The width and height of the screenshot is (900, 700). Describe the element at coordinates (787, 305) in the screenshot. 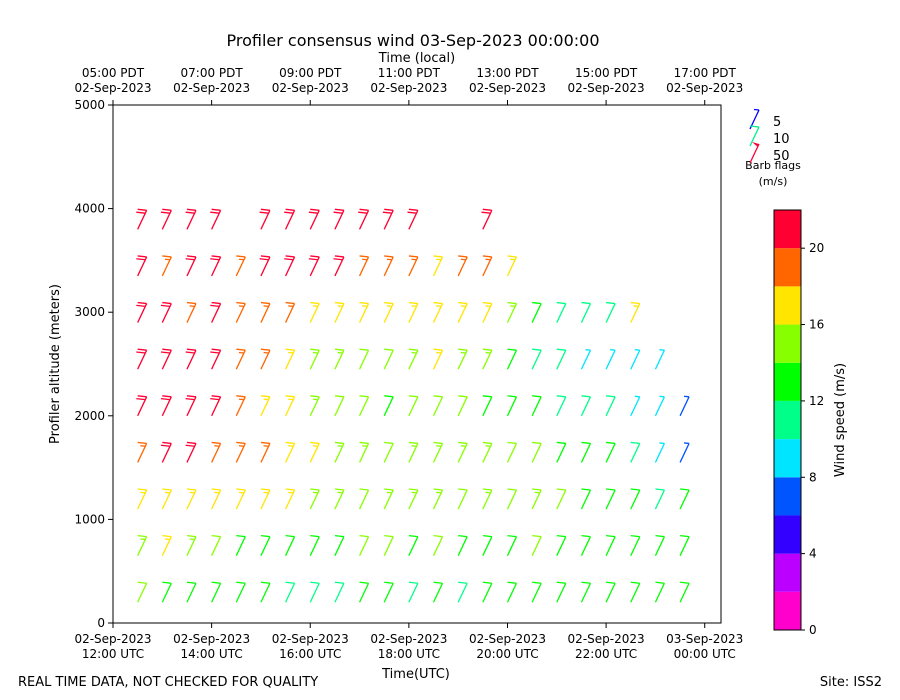

I see `colorbar-band` at that location.